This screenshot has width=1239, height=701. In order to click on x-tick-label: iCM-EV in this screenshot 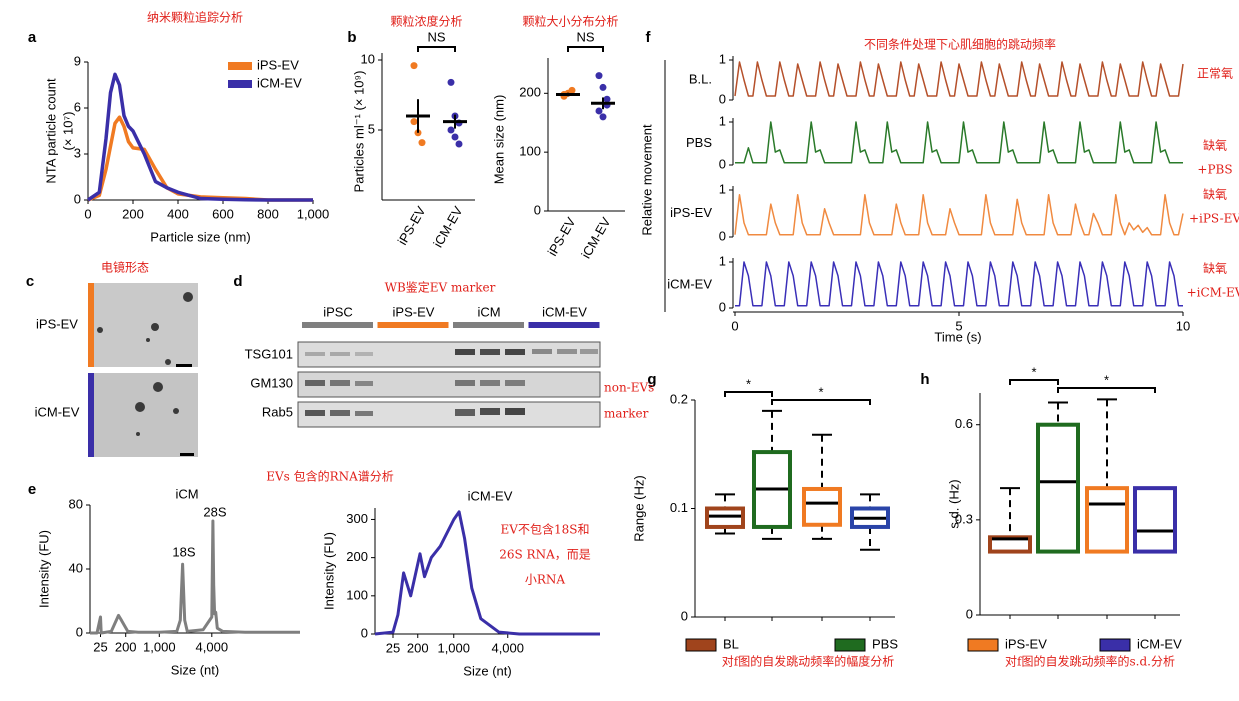, I will do `click(448, 226)`.